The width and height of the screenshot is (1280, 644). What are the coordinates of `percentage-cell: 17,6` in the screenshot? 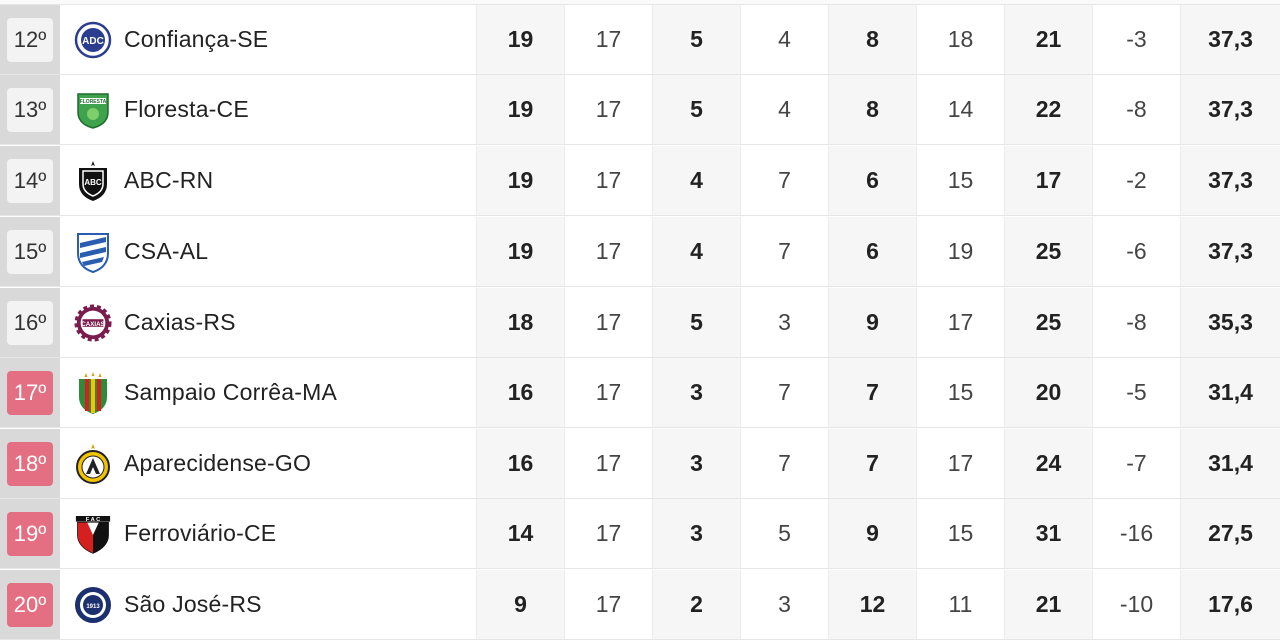 It's located at (1230, 604).